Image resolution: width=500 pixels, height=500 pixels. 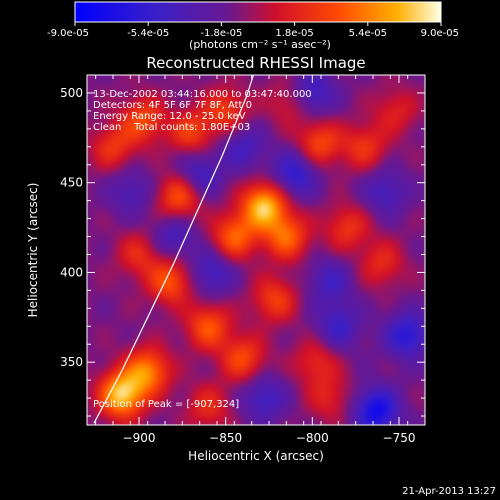 I want to click on y-tick-label: 400, so click(x=71, y=272).